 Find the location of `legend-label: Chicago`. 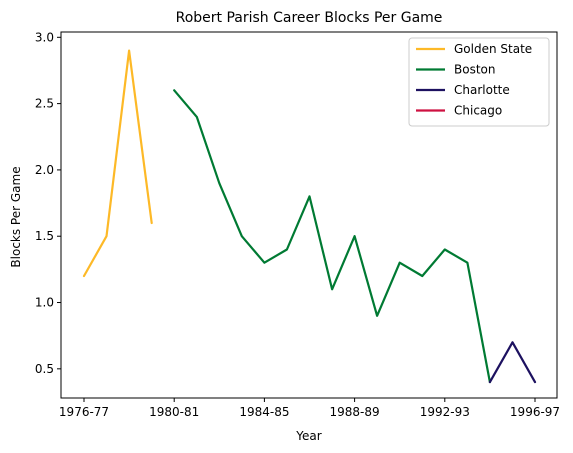

legend-label: Chicago is located at coordinates (478, 111).